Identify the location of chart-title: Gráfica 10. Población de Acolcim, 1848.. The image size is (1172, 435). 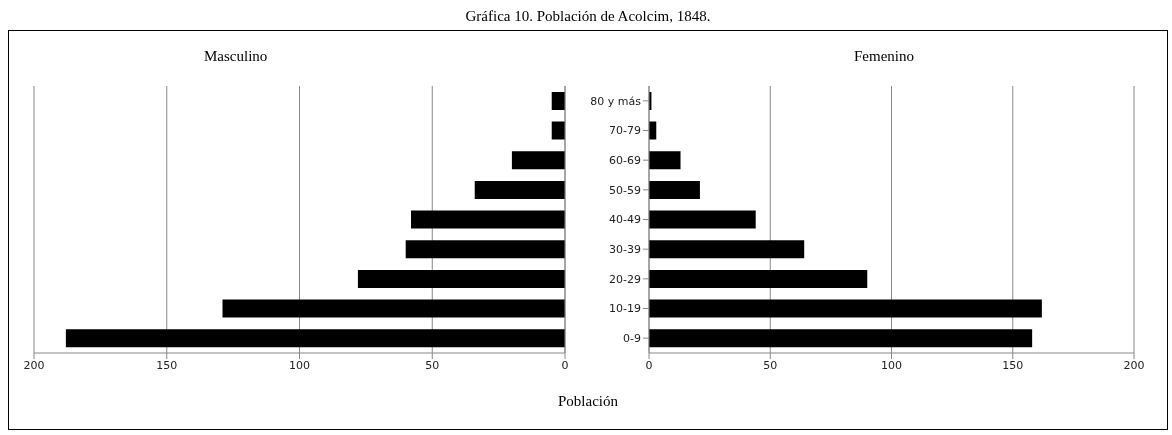
(588, 16).